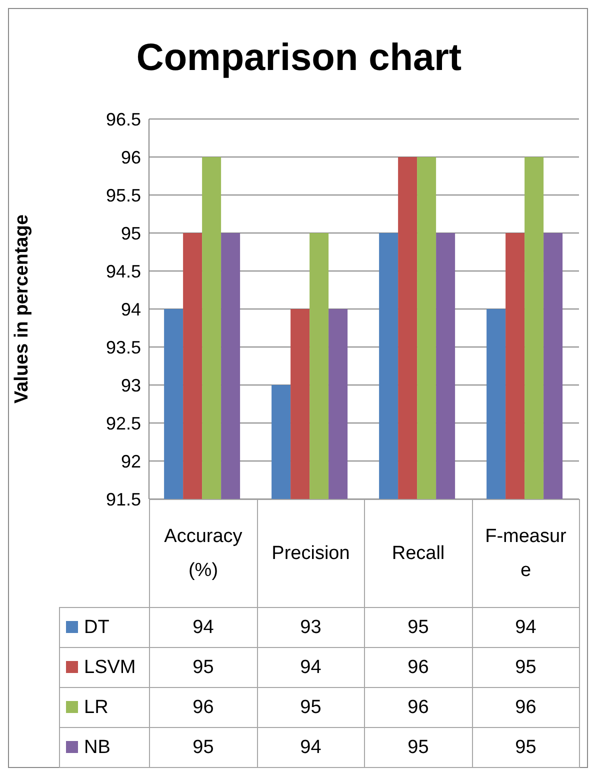 Image resolution: width=596 pixels, height=778 pixels. What do you see at coordinates (130, 309) in the screenshot?
I see `y-tick-label: 94` at bounding box center [130, 309].